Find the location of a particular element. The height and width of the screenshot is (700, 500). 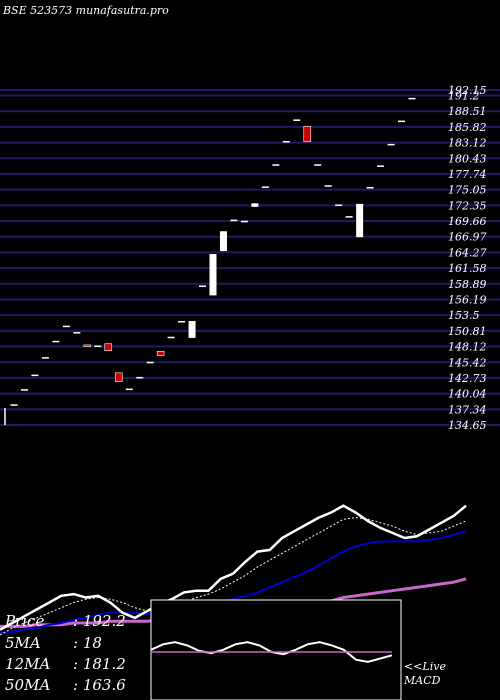

chart-title: BSE 523573 munafasutra.pro is located at coordinates (86, 10).